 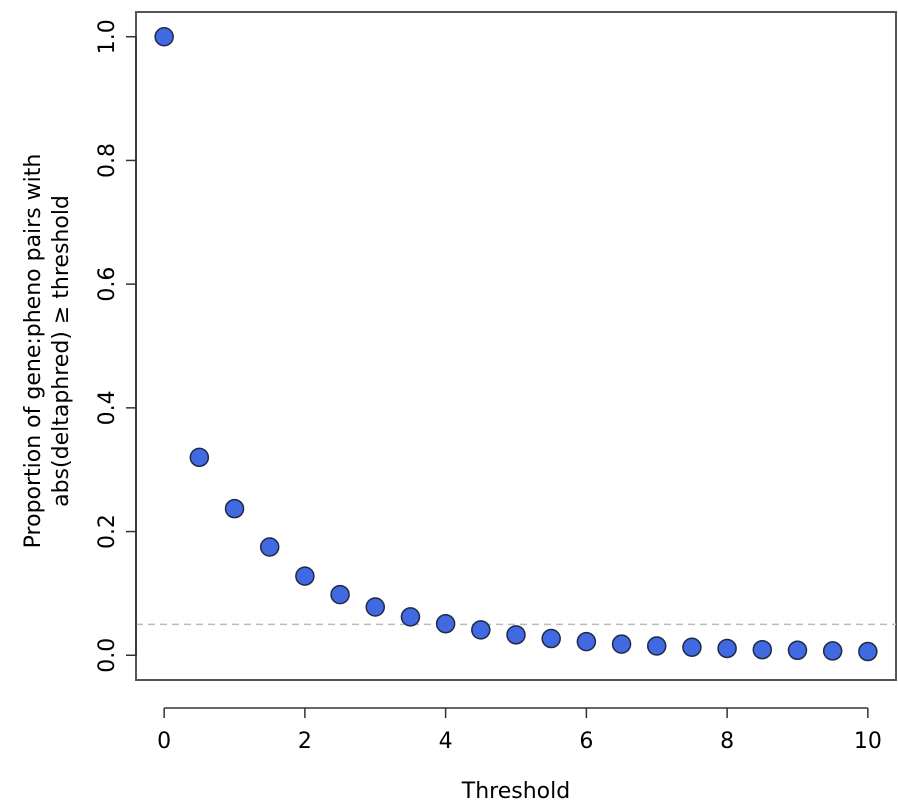 I want to click on y-tick-label: 0.4, so click(x=107, y=407).